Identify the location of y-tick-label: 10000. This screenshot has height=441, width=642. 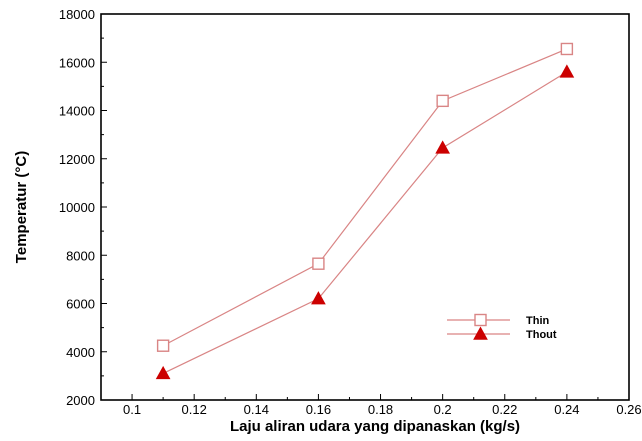
(77, 207).